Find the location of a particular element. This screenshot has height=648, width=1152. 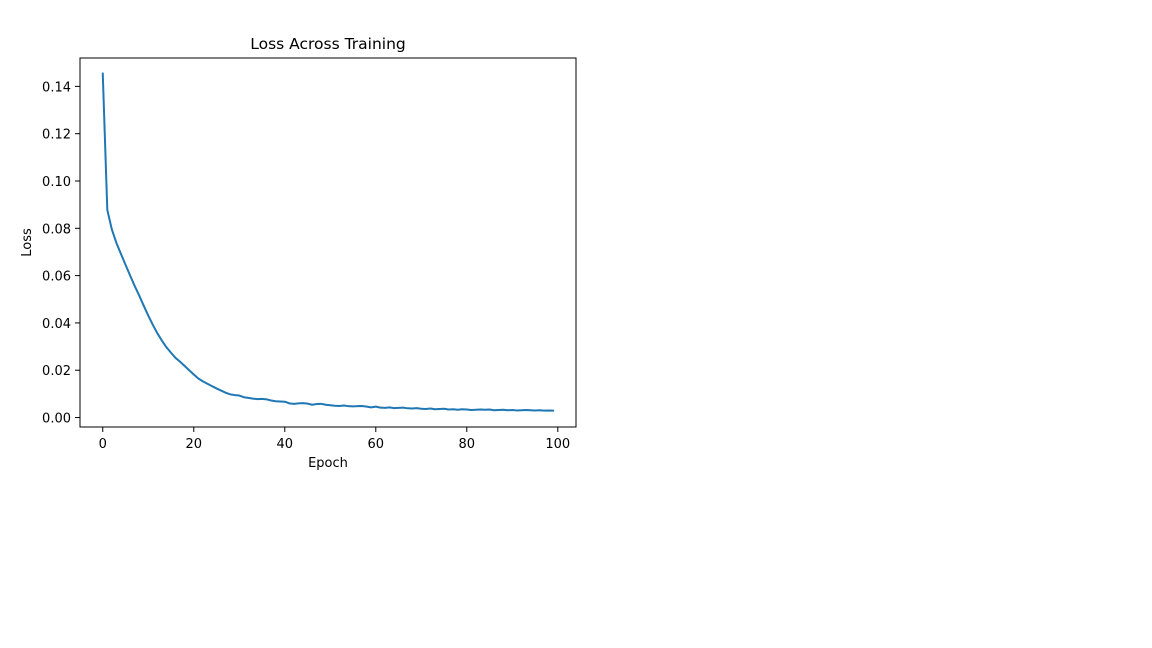

y-tick-label: 0.04 is located at coordinates (56, 324).